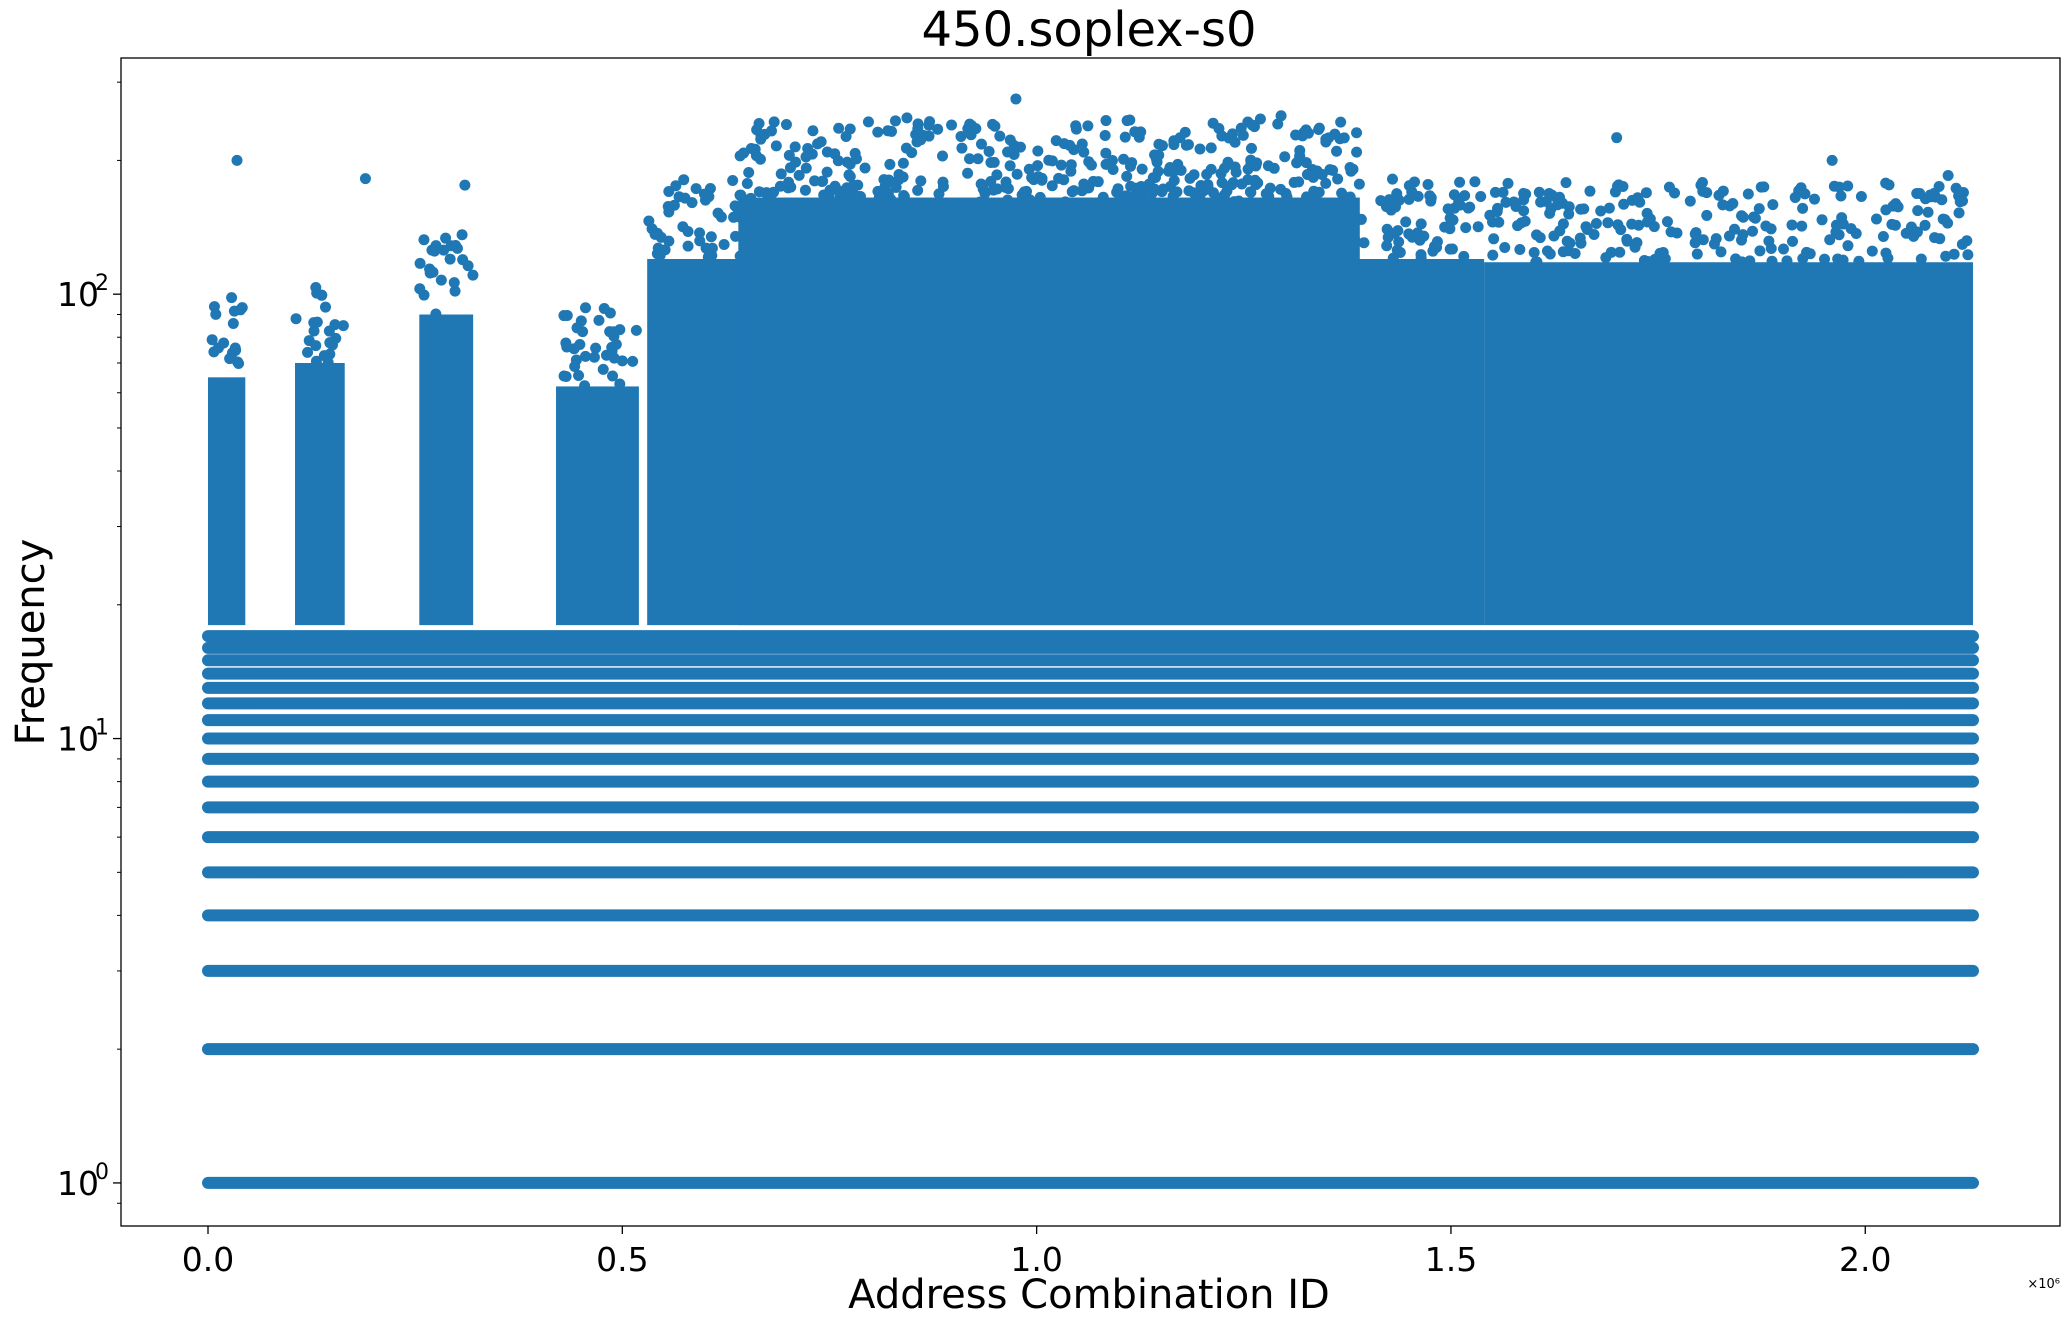 This screenshot has height=1324, width=2068. What do you see at coordinates (1865, 1259) in the screenshot?
I see `x-tick-label: 2.0` at bounding box center [1865, 1259].